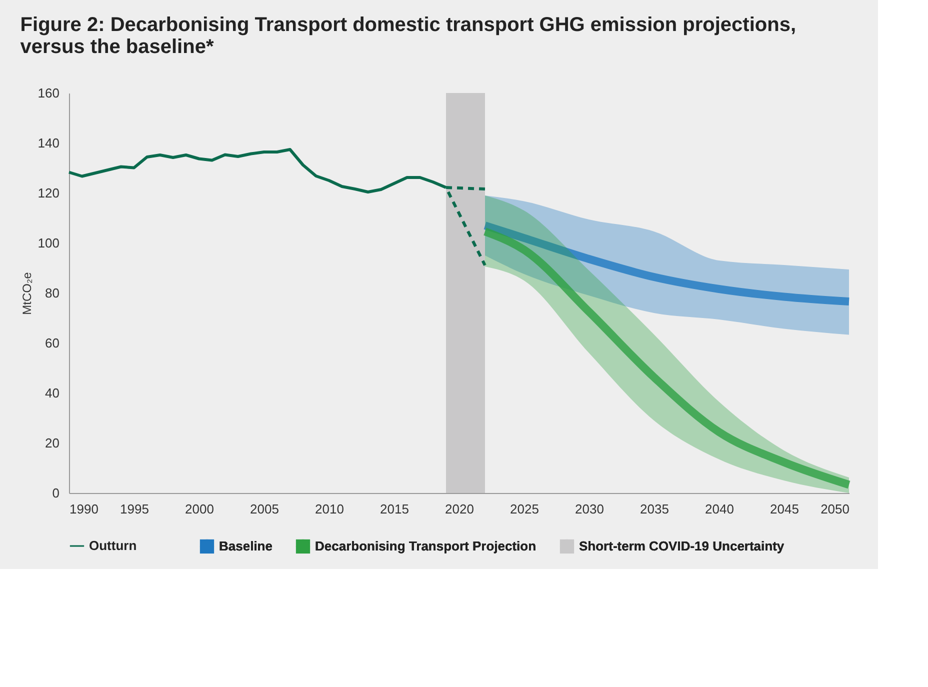 Image resolution: width=928 pixels, height=687 pixels. What do you see at coordinates (329, 509) in the screenshot?
I see `x-tick-label: 2010` at bounding box center [329, 509].